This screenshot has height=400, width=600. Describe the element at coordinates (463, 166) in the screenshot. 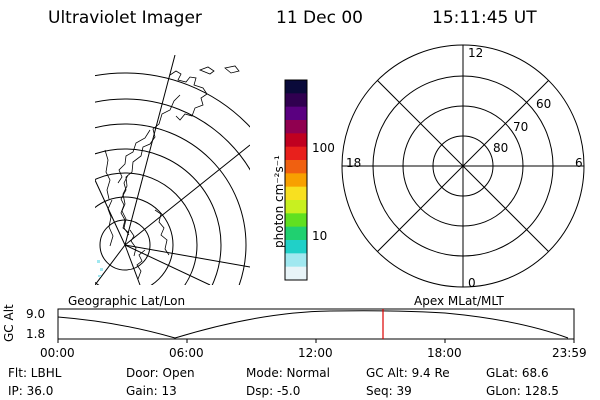

I see `polar-diagonal` at that location.